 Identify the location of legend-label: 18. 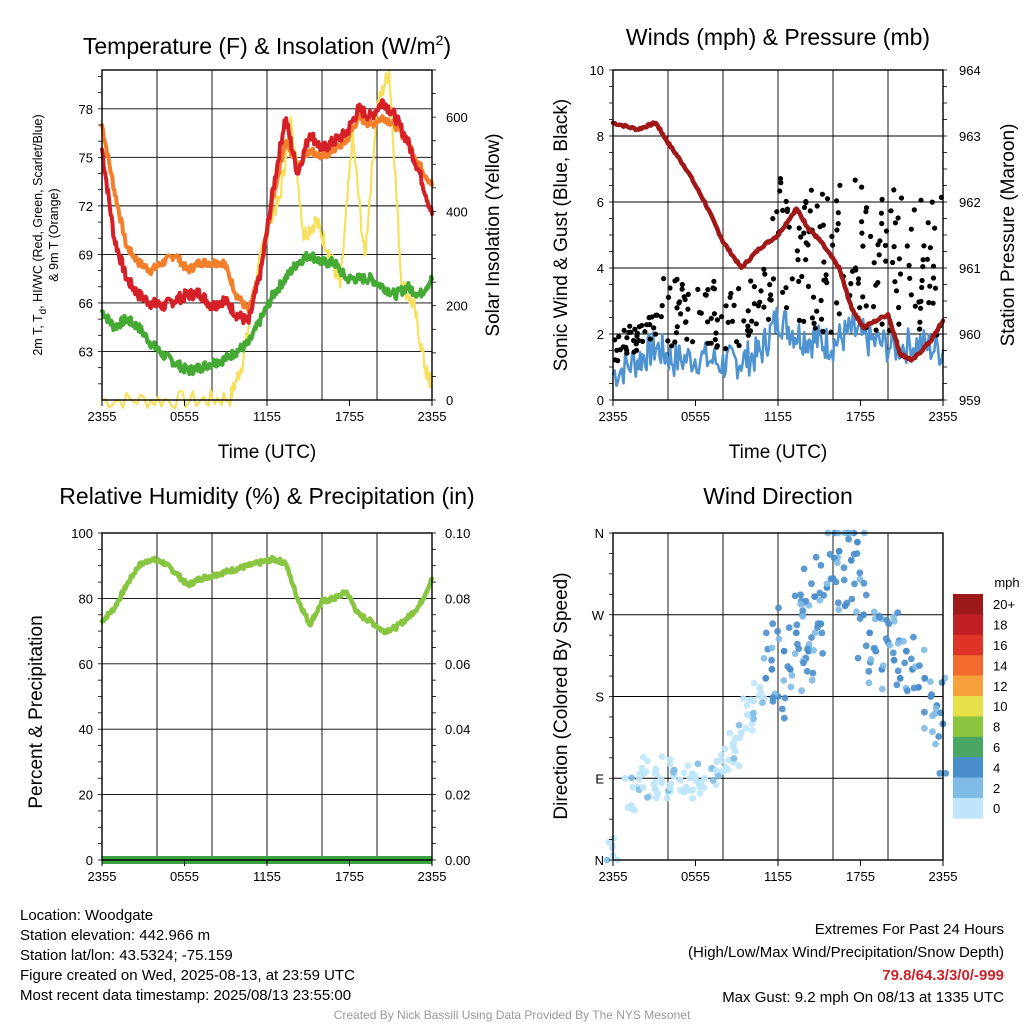
(1000, 625).